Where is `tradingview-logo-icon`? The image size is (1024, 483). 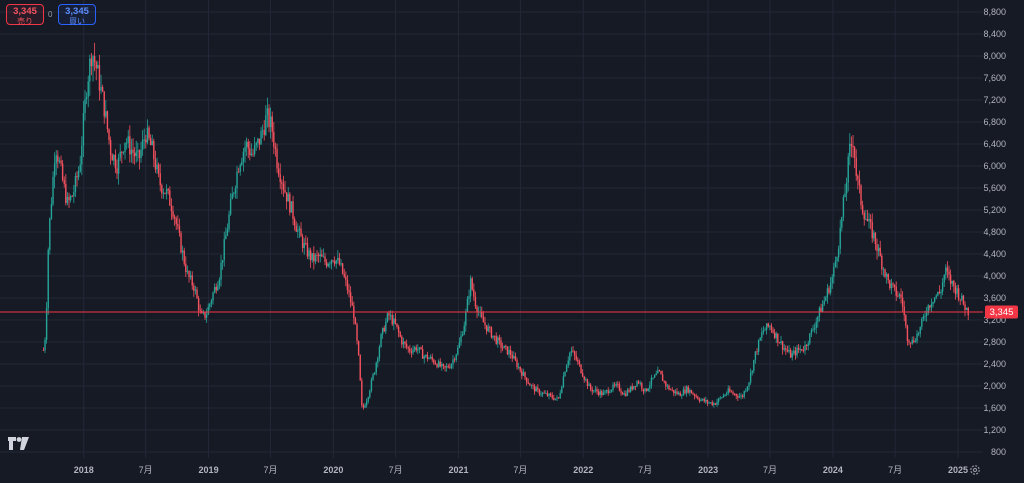
tradingview-logo-icon is located at coordinates (19, 444).